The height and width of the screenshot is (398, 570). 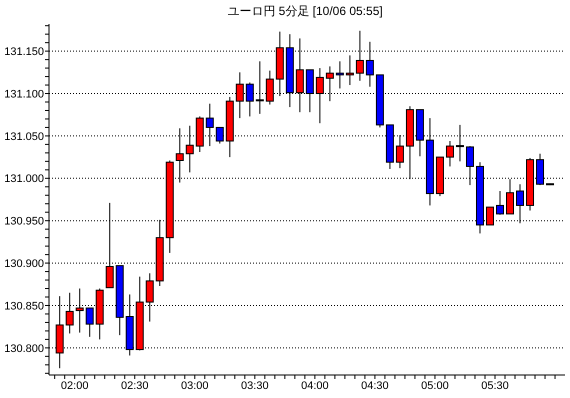 I want to click on y-tick-label: 130.800, so click(x=24, y=348).